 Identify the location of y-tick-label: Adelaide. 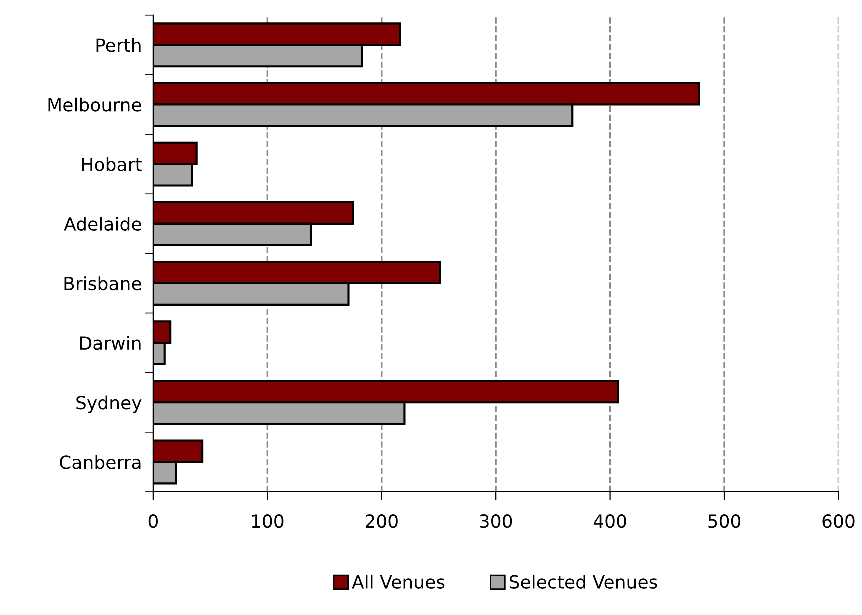
(103, 224).